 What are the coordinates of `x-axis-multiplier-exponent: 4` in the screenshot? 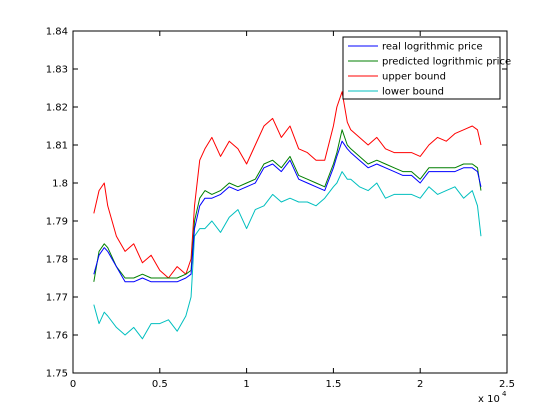 It's located at (504, 394).